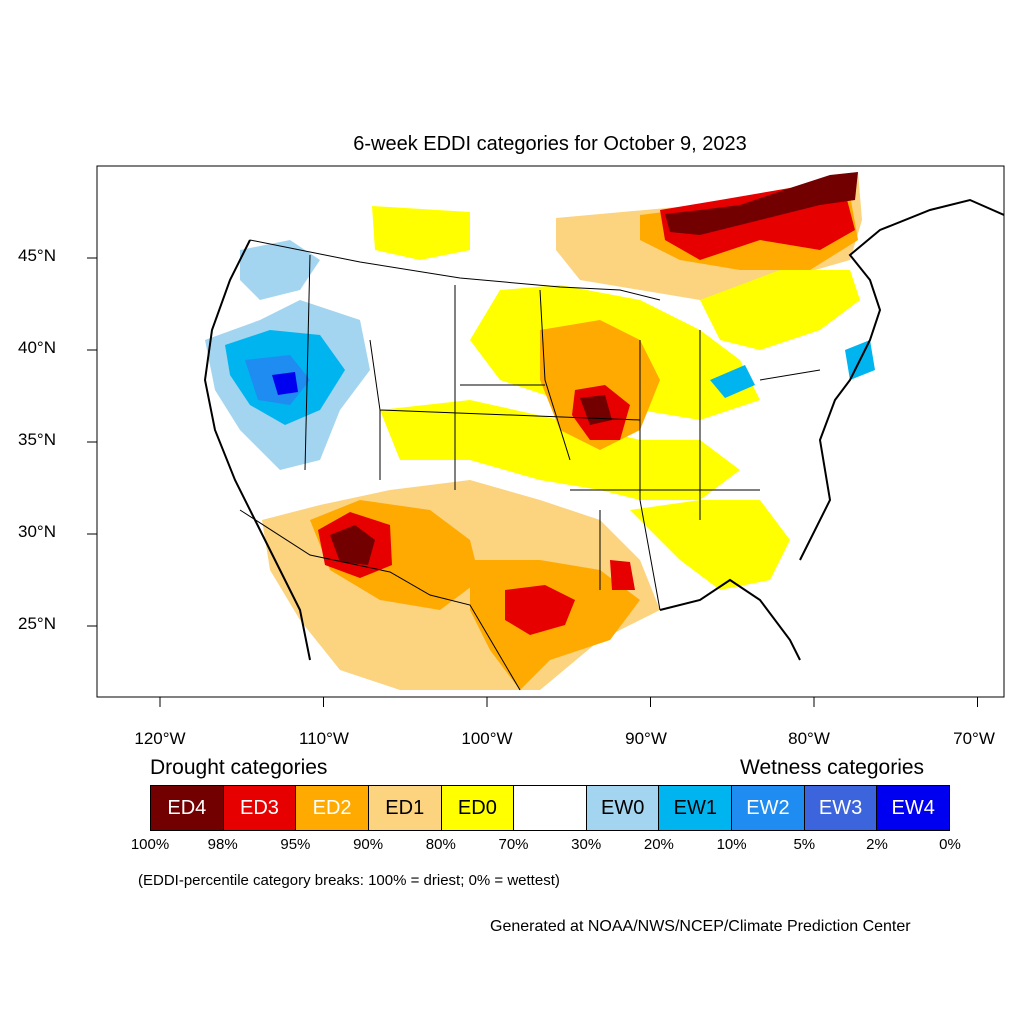  Describe the element at coordinates (380, 600) in the screenshot. I see `us-mexico-border` at that location.